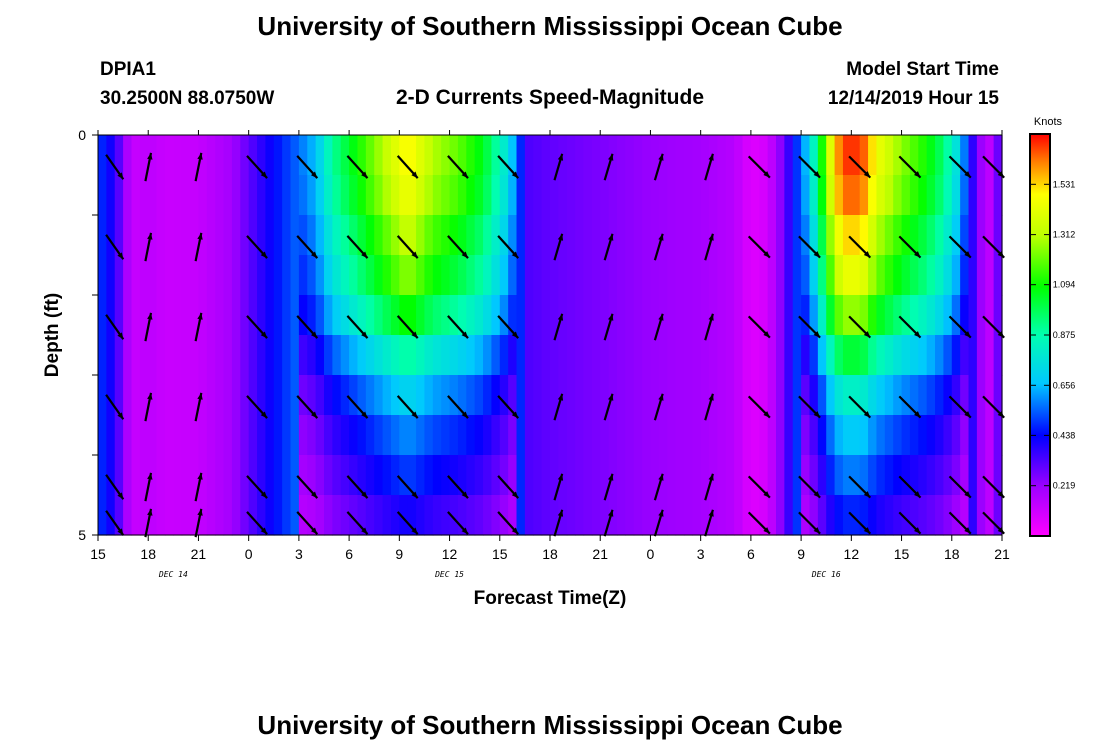  Describe the element at coordinates (450, 554) in the screenshot. I see `x-tick-label: 12` at that location.